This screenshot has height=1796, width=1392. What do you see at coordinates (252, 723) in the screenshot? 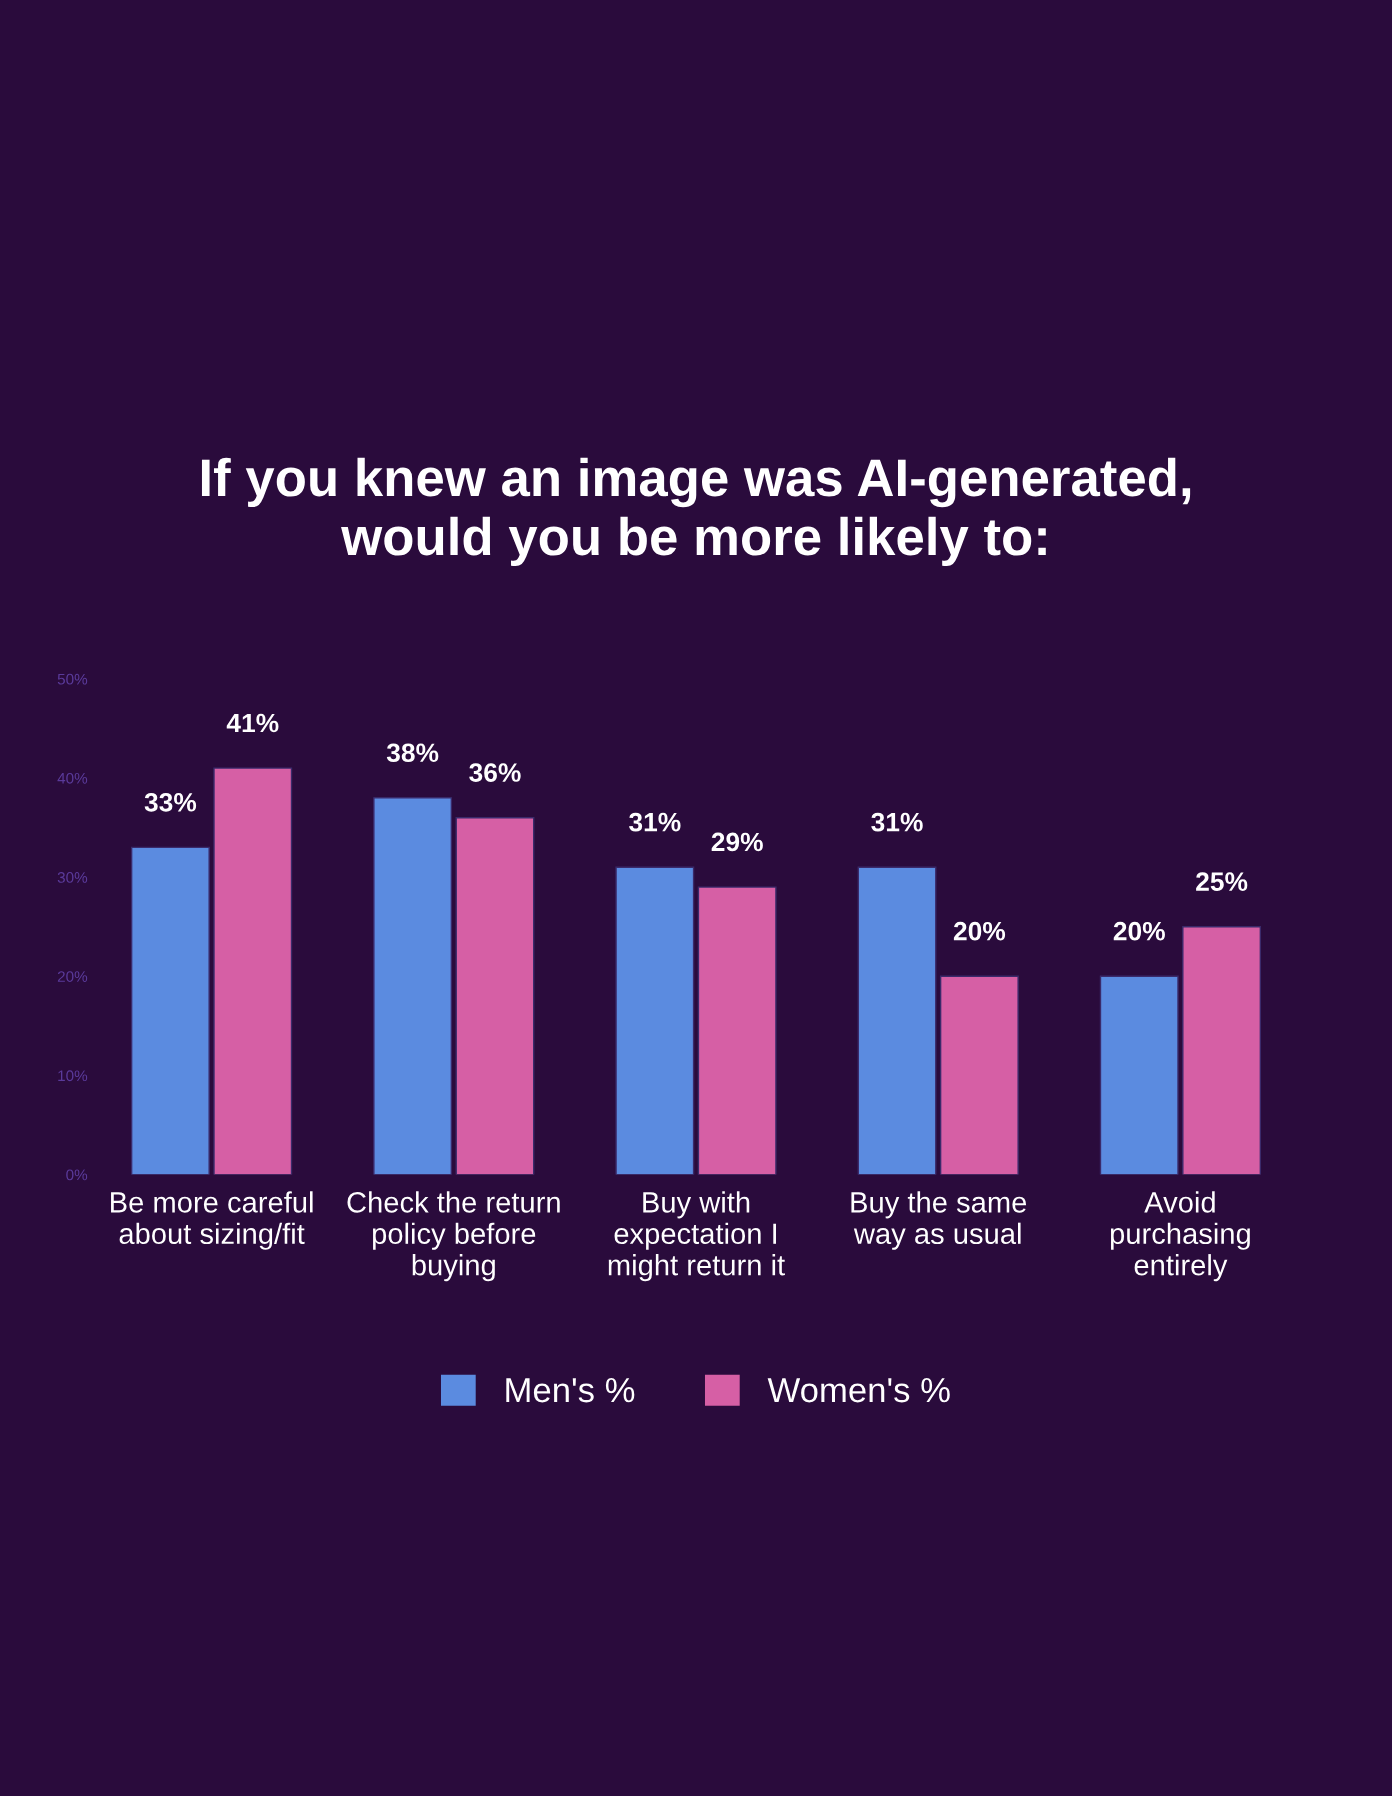
I see `data-label: 41%` at bounding box center [252, 723].